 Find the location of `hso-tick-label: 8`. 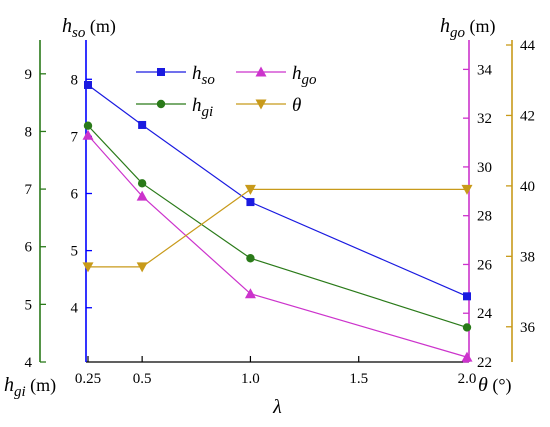

hso-tick-label: 8 is located at coordinates (75, 80).